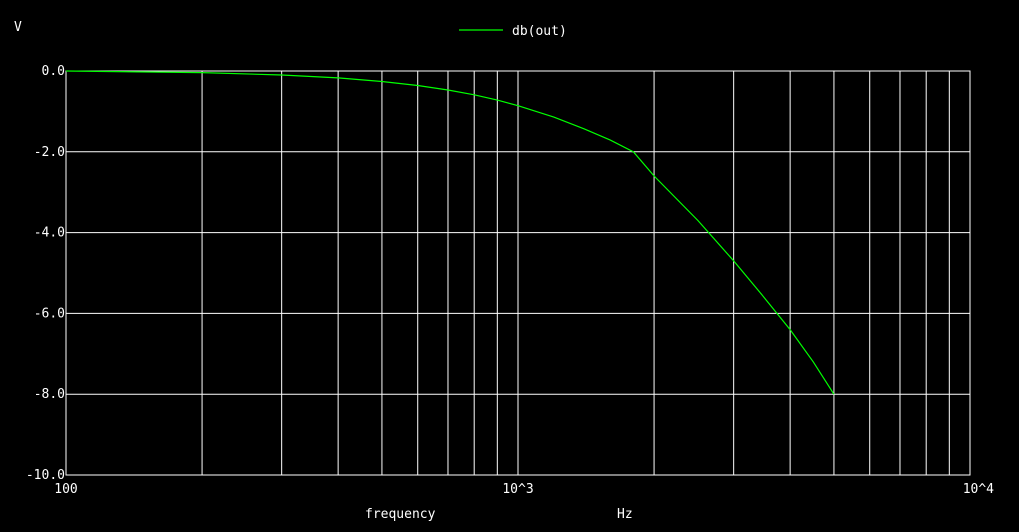  Describe the element at coordinates (18, 27) in the screenshot. I see `y-axis-label: V` at that location.